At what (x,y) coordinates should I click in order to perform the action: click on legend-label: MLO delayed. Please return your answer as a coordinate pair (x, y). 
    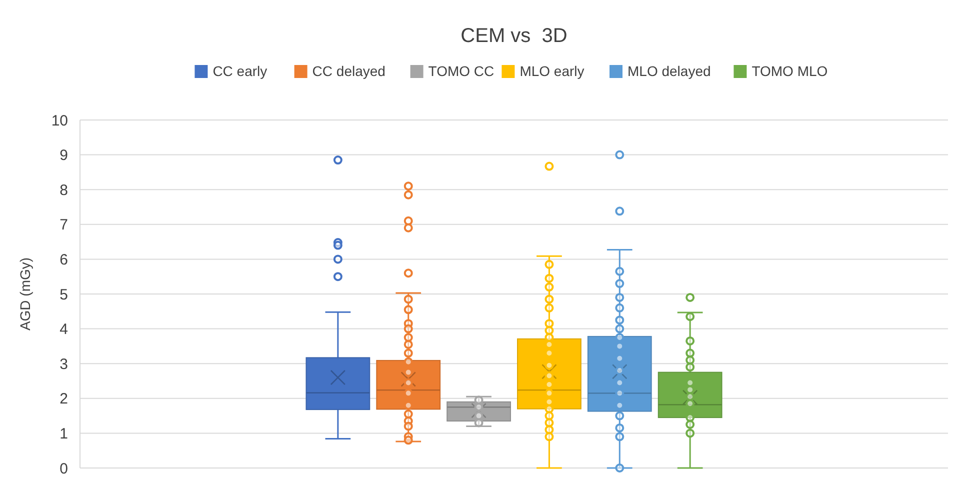
    Looking at the image, I should click on (669, 71).